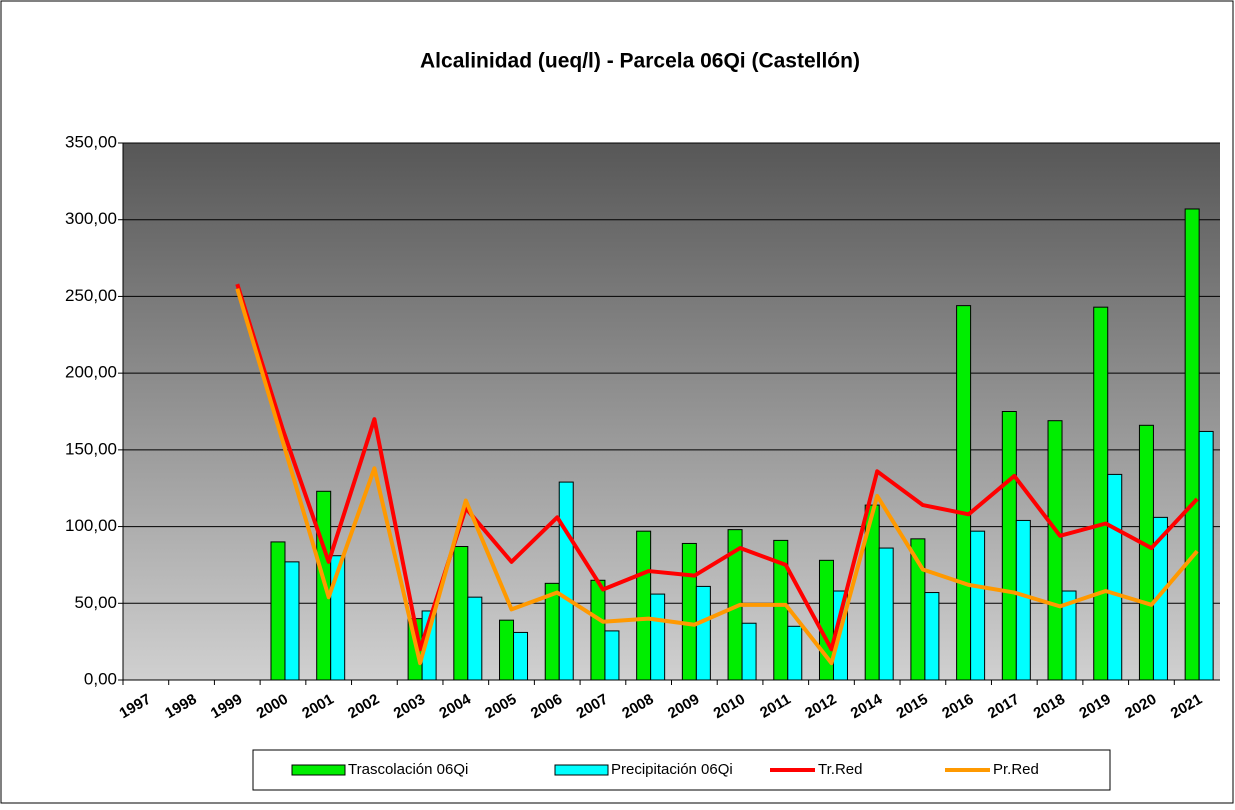 The width and height of the screenshot is (1235, 810). Describe the element at coordinates (91, 295) in the screenshot. I see `y-tick-label: 250,00` at that location.